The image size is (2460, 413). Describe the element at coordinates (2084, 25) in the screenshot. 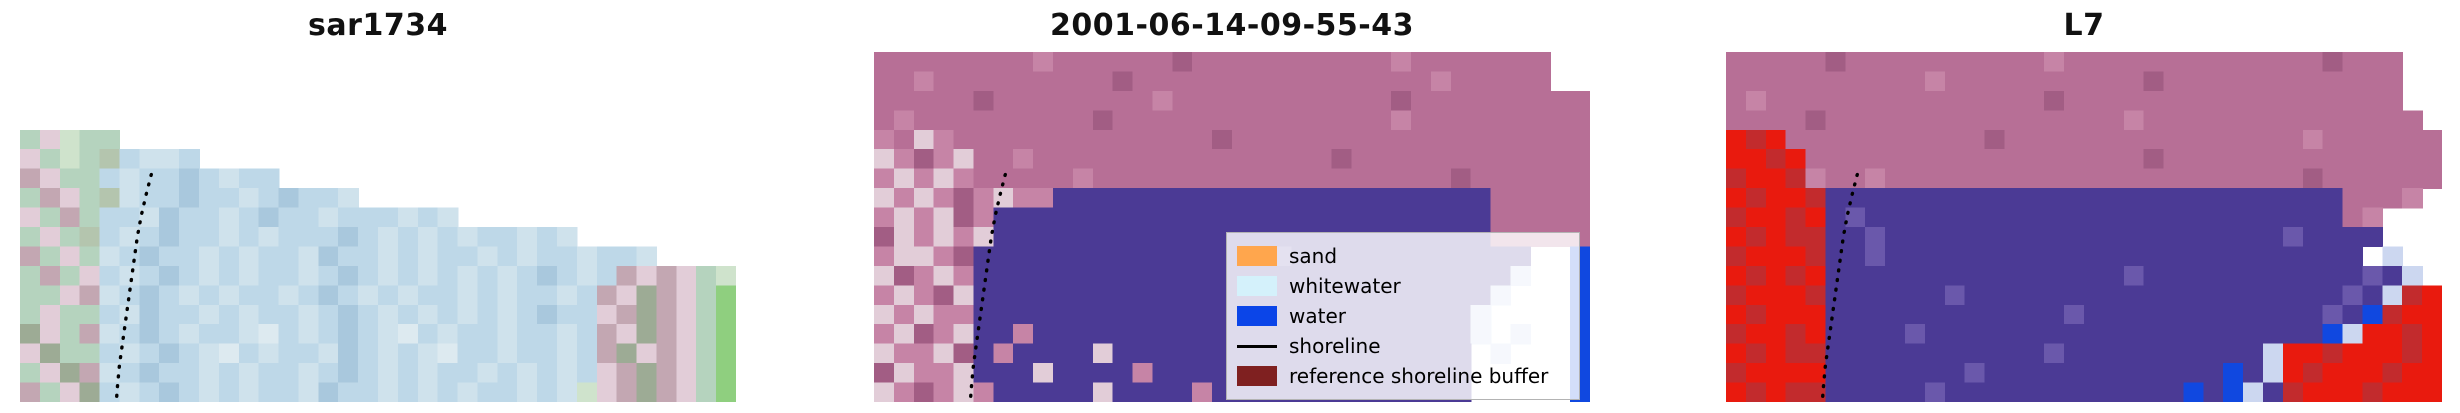

I see `panel-title-l7: L7` at that location.